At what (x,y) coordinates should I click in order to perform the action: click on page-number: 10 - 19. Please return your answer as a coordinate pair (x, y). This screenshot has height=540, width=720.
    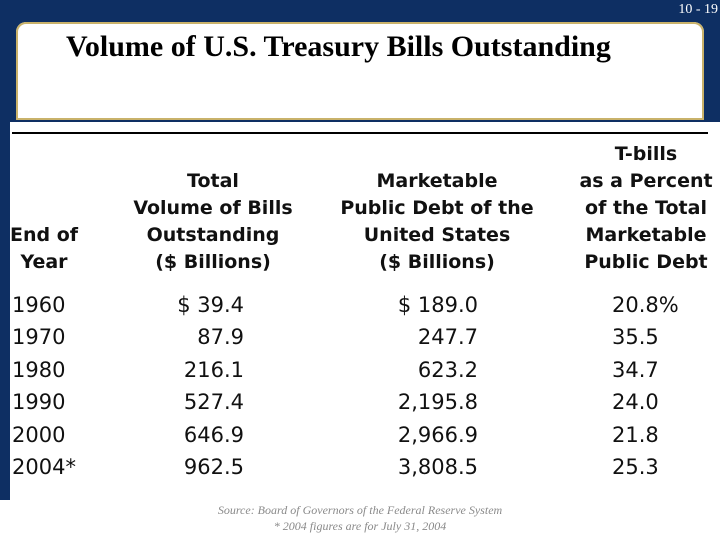
    Looking at the image, I should click on (698, 9).